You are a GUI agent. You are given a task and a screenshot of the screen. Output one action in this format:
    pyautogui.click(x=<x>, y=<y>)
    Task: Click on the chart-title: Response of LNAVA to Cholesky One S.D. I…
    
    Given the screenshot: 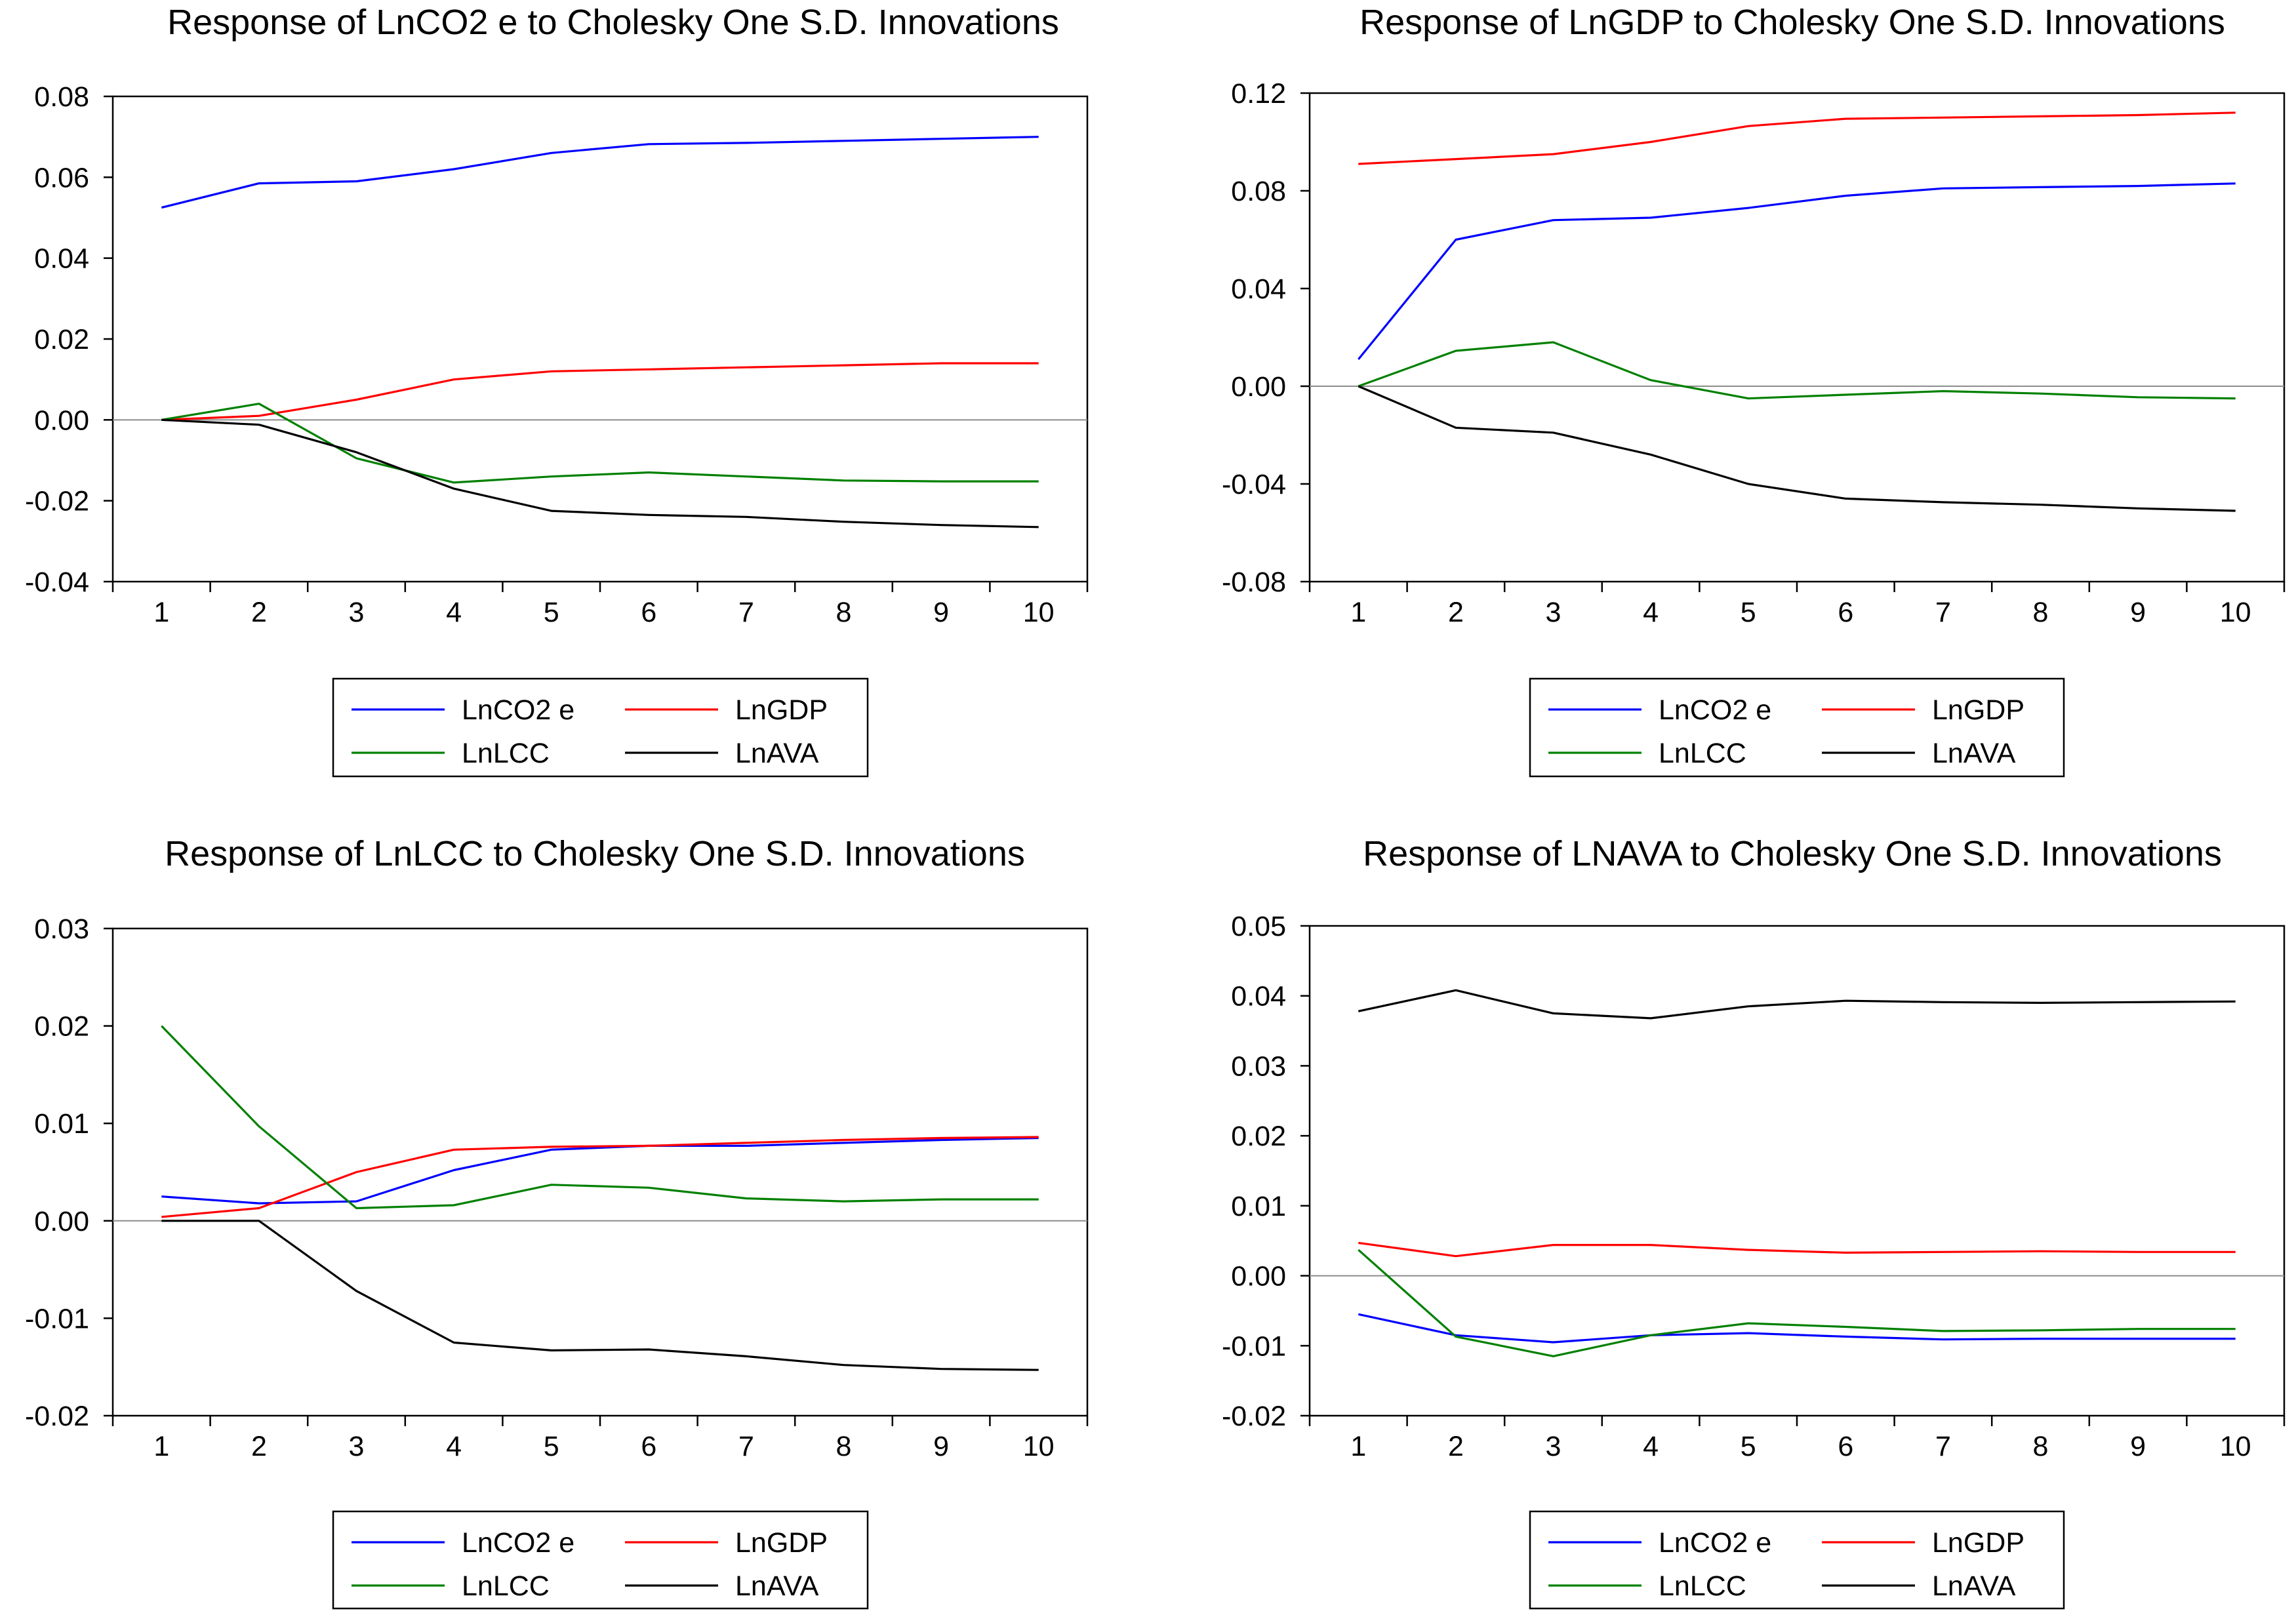 What is the action you would take?
    pyautogui.click(x=1792, y=853)
    